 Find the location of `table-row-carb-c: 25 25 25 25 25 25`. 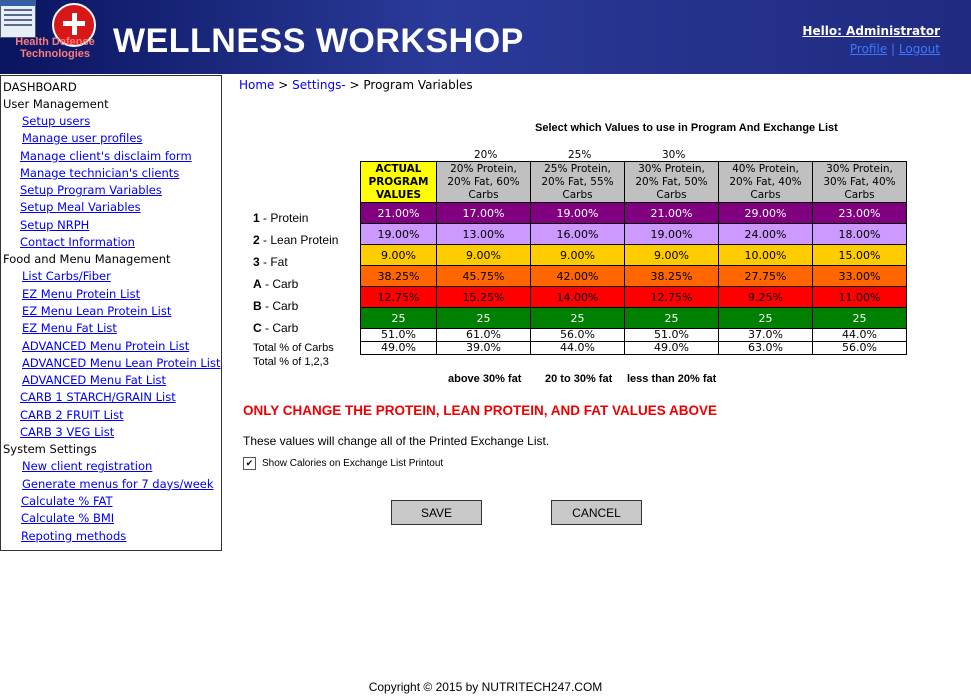

table-row-carb-c: 25 25 25 25 25 25 is located at coordinates (633, 318).